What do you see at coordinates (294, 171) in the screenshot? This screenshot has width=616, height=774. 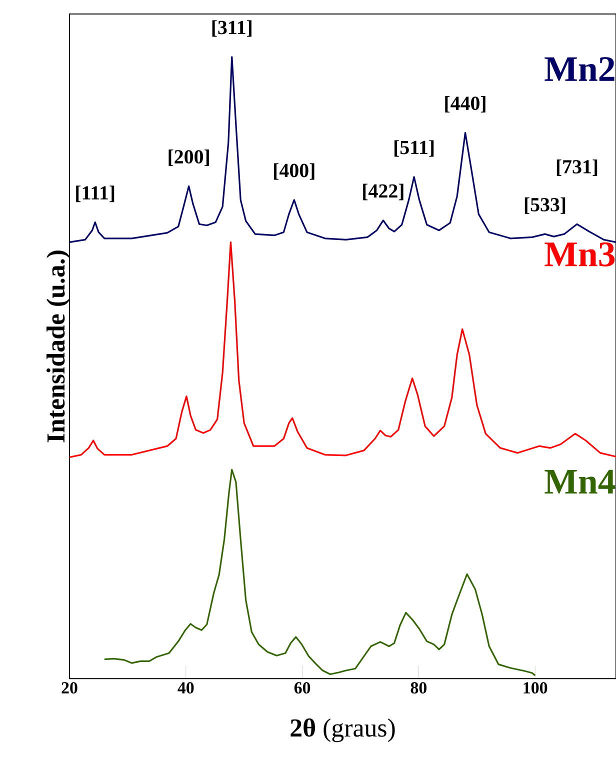 I see `annotation: [400]` at bounding box center [294, 171].